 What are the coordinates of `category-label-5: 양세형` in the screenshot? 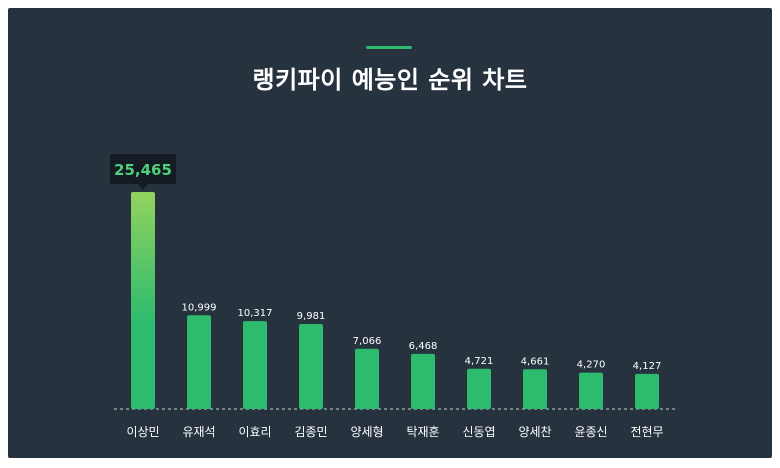 It's located at (366, 432).